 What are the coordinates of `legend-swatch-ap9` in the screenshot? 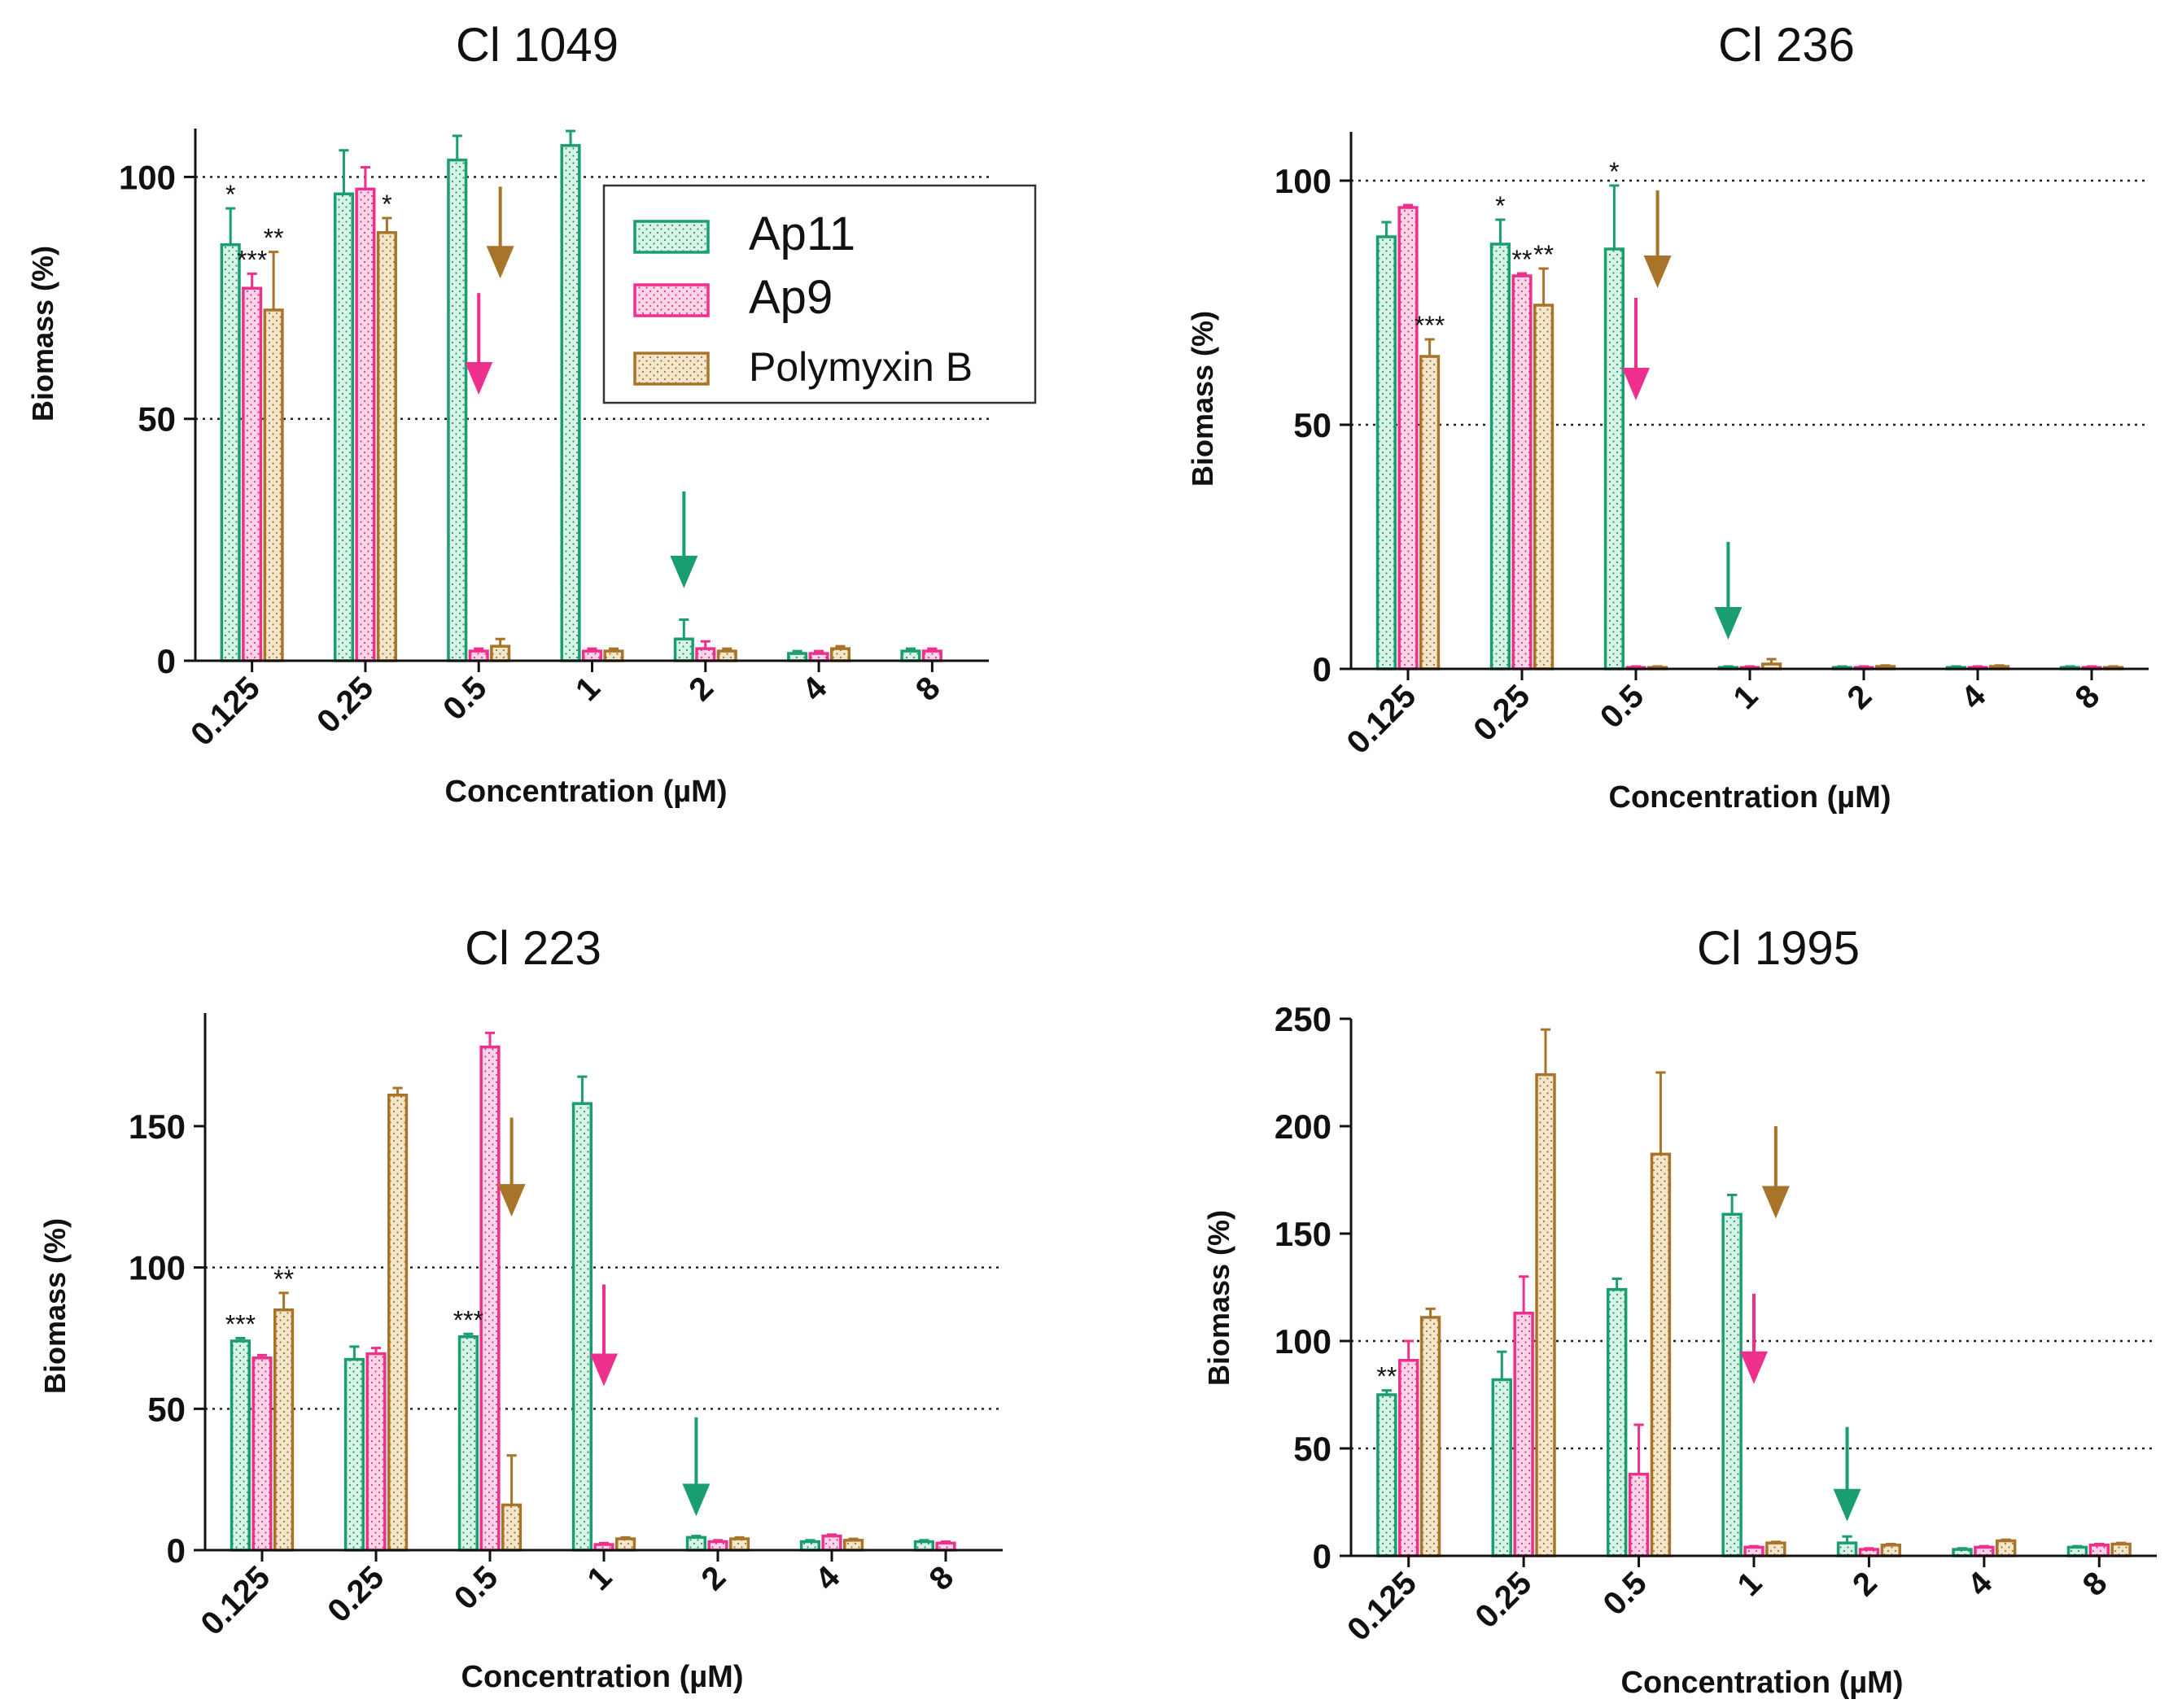 It's located at (671, 300).